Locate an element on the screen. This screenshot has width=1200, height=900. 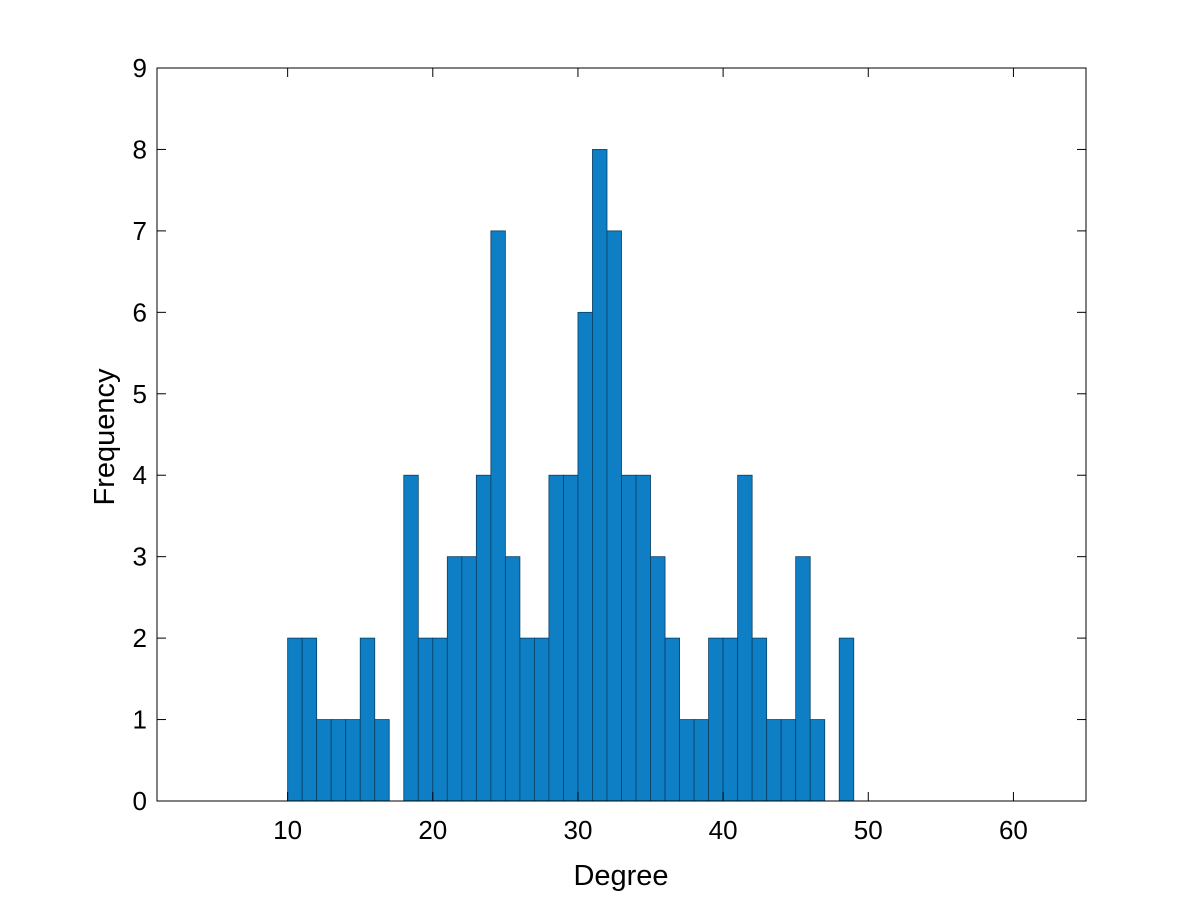
y-axis-label: Frequency is located at coordinates (105, 437).